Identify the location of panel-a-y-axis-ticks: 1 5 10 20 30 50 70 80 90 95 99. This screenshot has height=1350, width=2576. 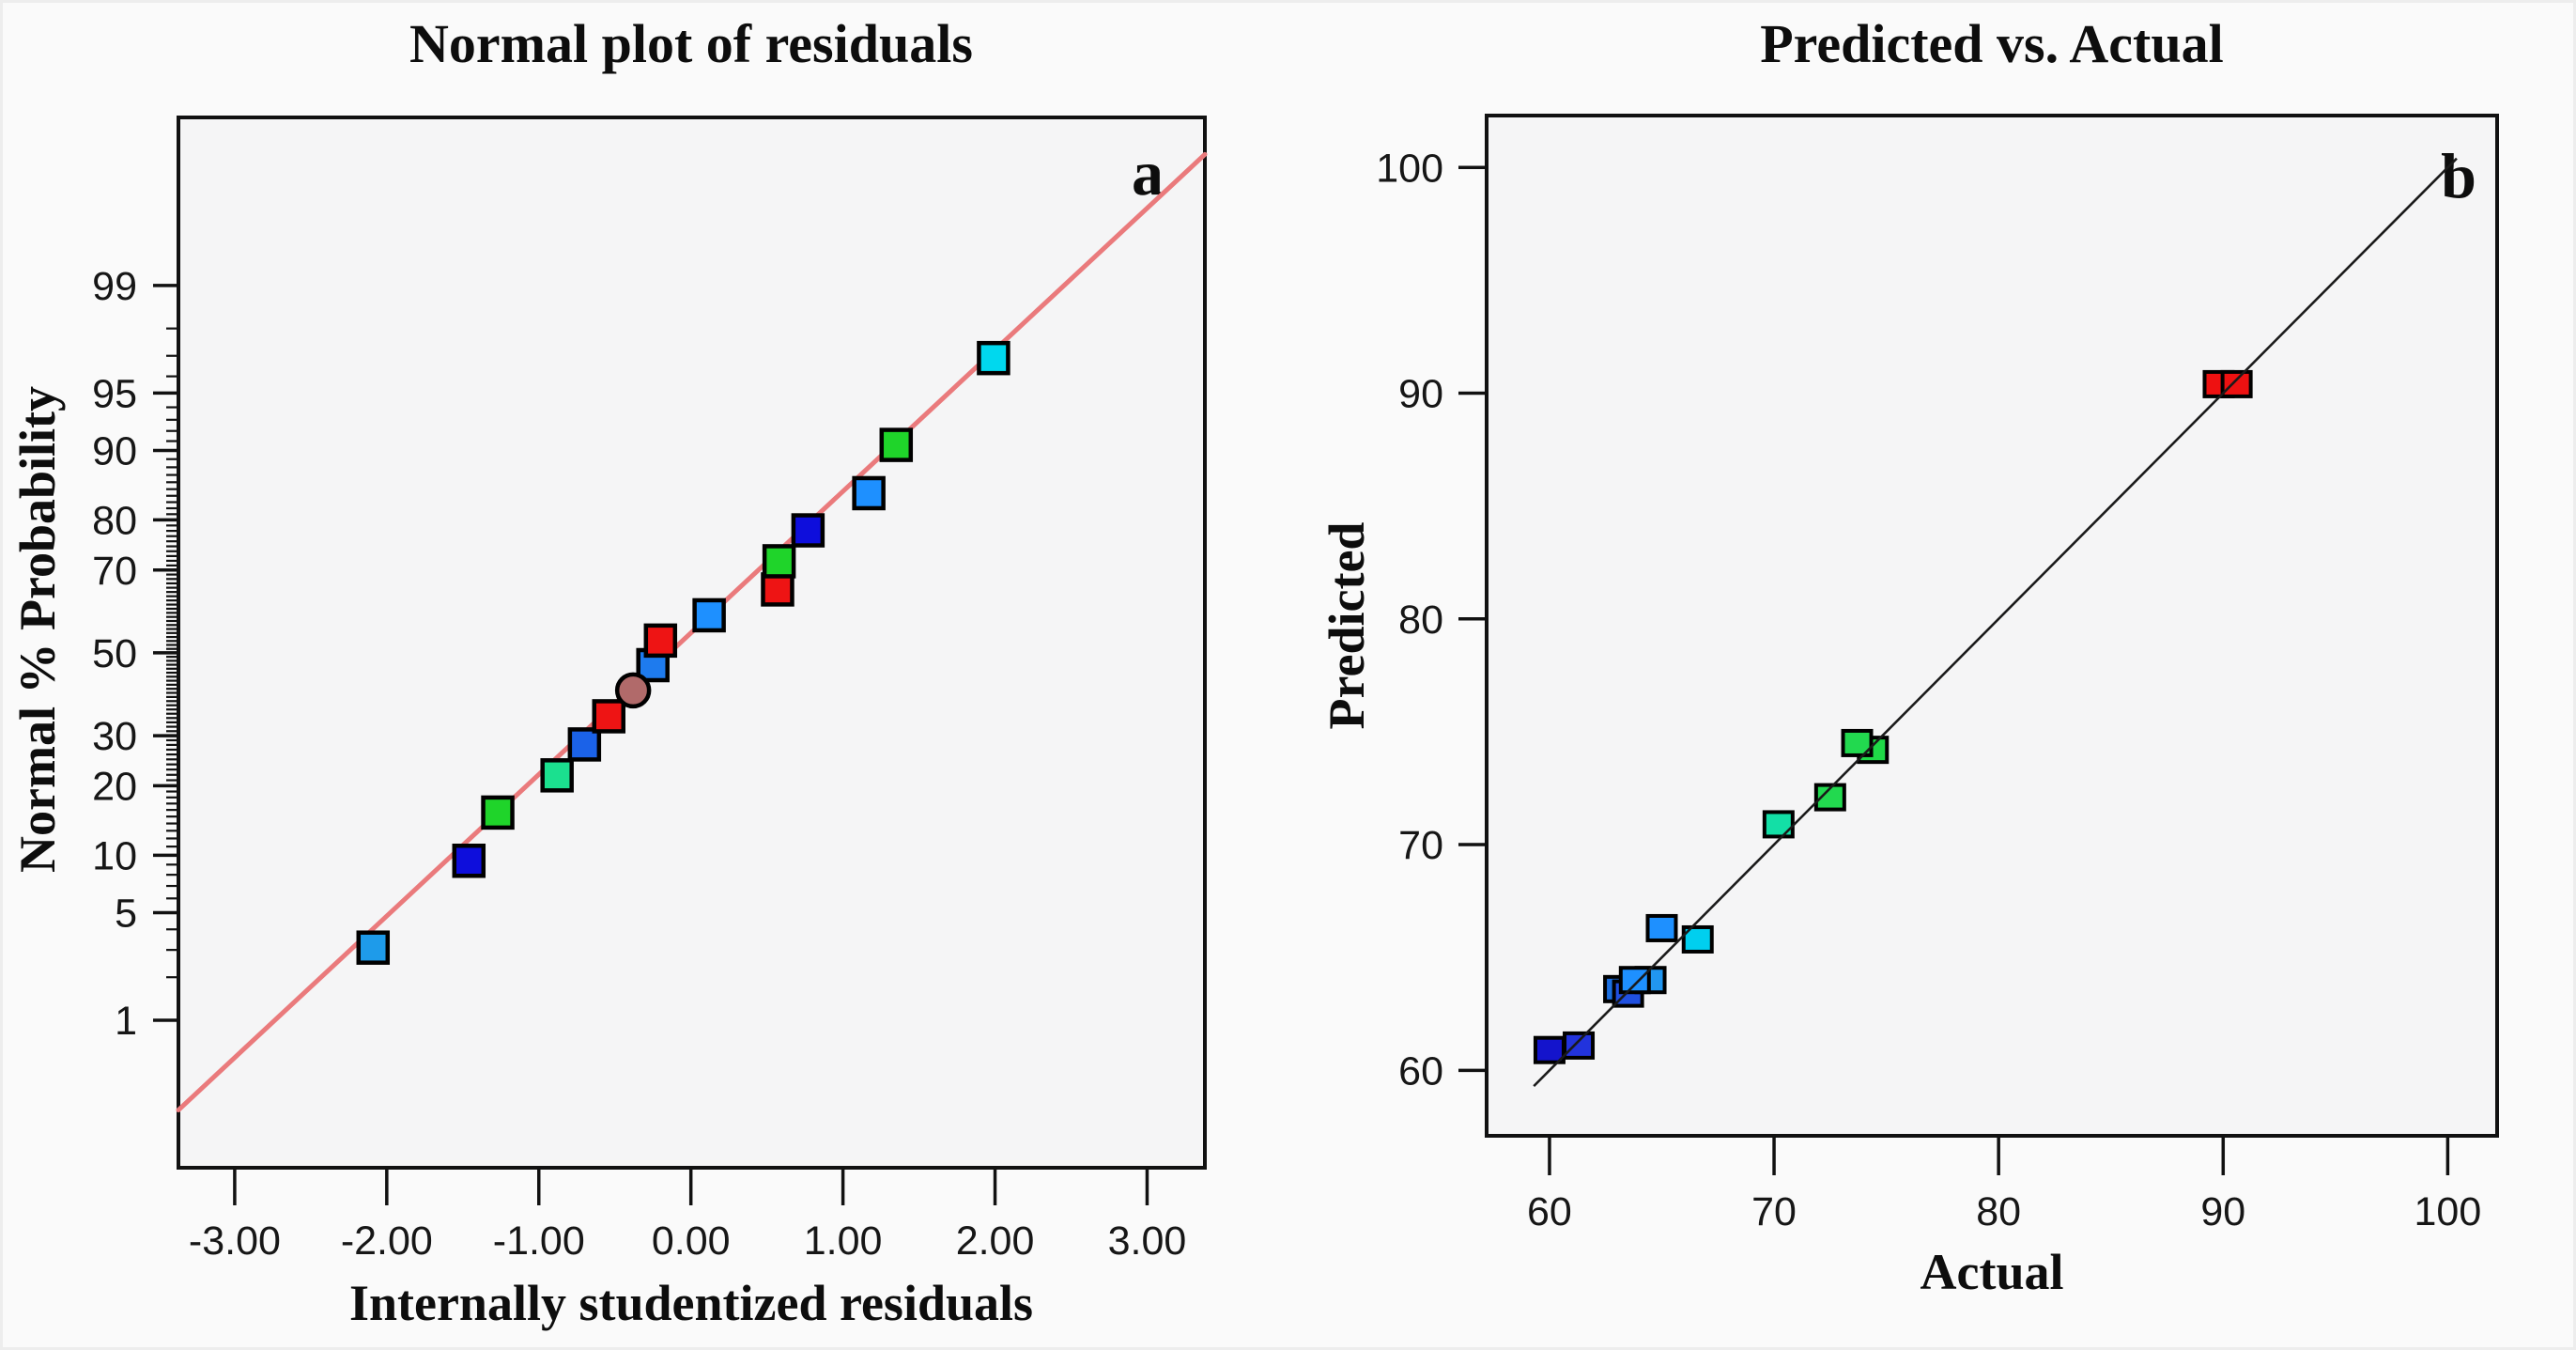
(135, 654).